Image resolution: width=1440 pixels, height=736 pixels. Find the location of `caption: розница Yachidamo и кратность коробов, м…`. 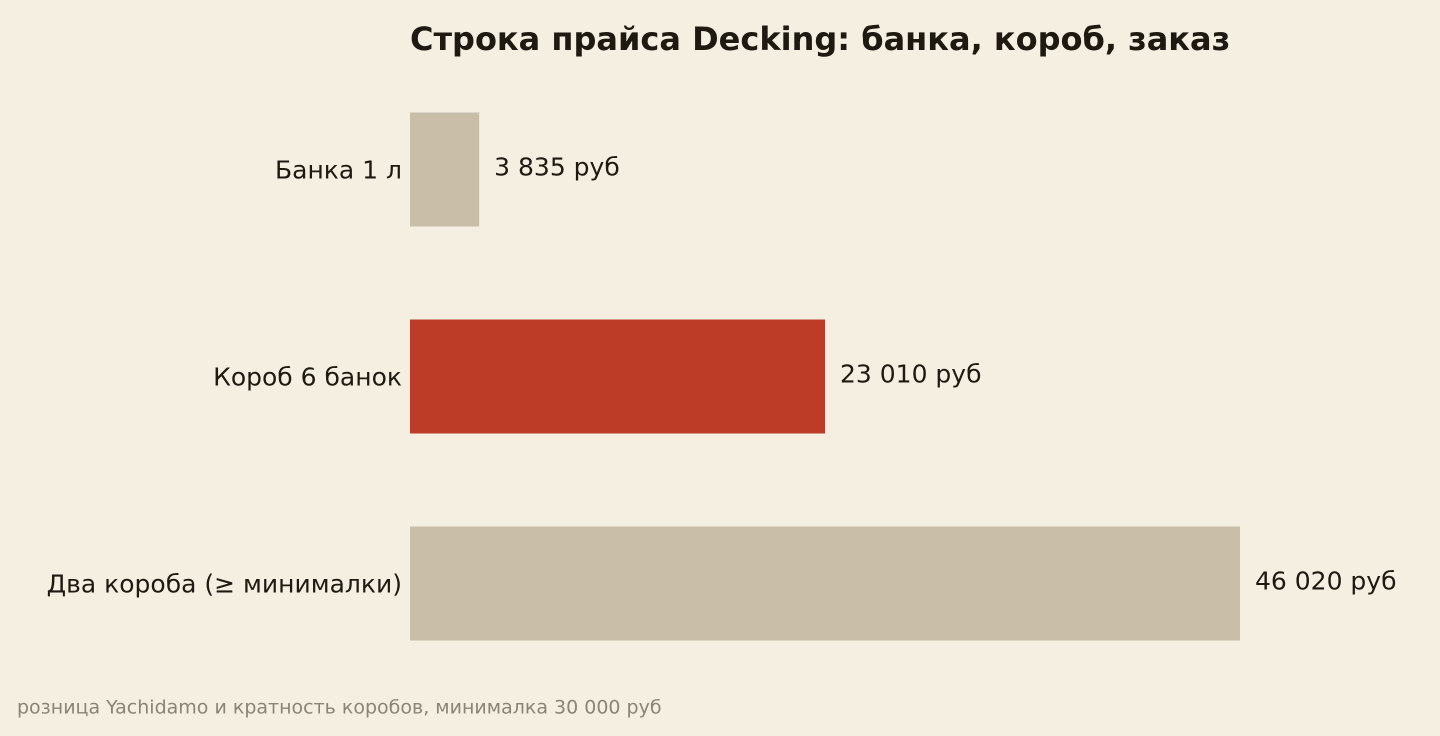

caption: розница Yachidamo и кратность коробов, м… is located at coordinates (339, 708).